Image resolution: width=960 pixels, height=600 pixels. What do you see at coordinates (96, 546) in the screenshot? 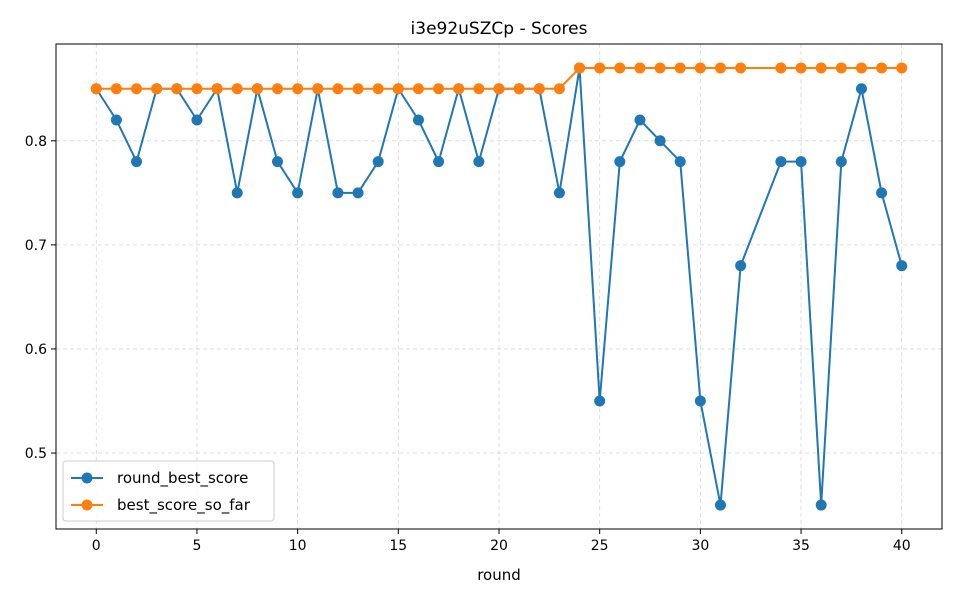
I see `x-tick-label: 0` at bounding box center [96, 546].